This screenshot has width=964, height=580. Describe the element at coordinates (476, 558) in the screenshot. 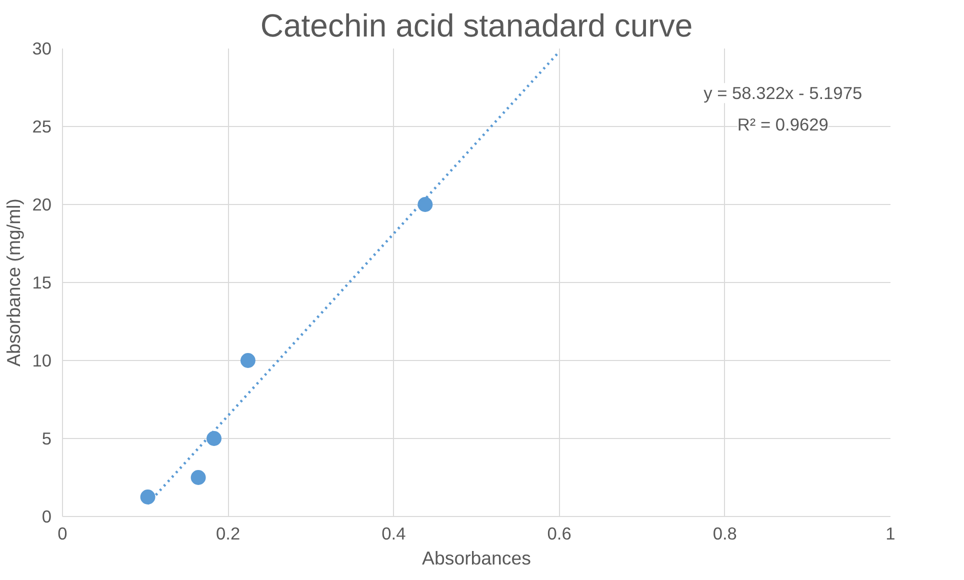

I see `x-axis-title: Absorbances` at that location.